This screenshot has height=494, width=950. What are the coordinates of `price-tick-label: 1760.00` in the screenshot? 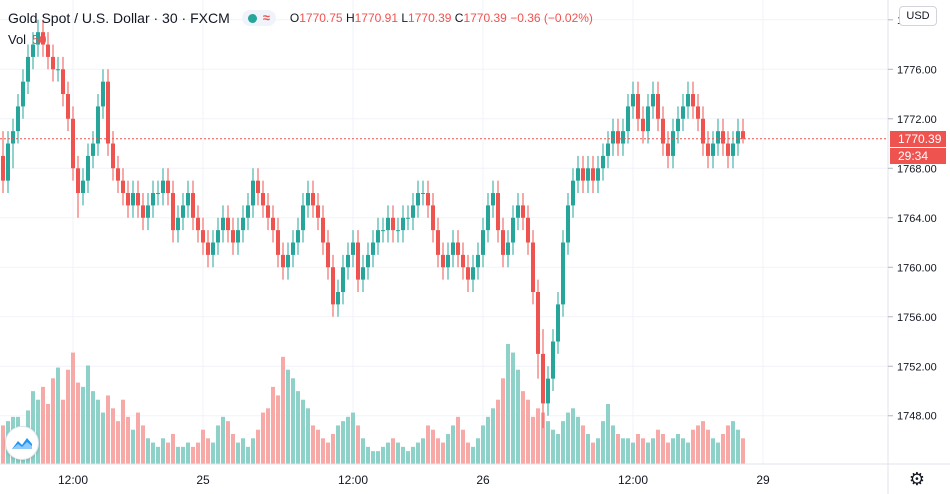 It's located at (917, 268).